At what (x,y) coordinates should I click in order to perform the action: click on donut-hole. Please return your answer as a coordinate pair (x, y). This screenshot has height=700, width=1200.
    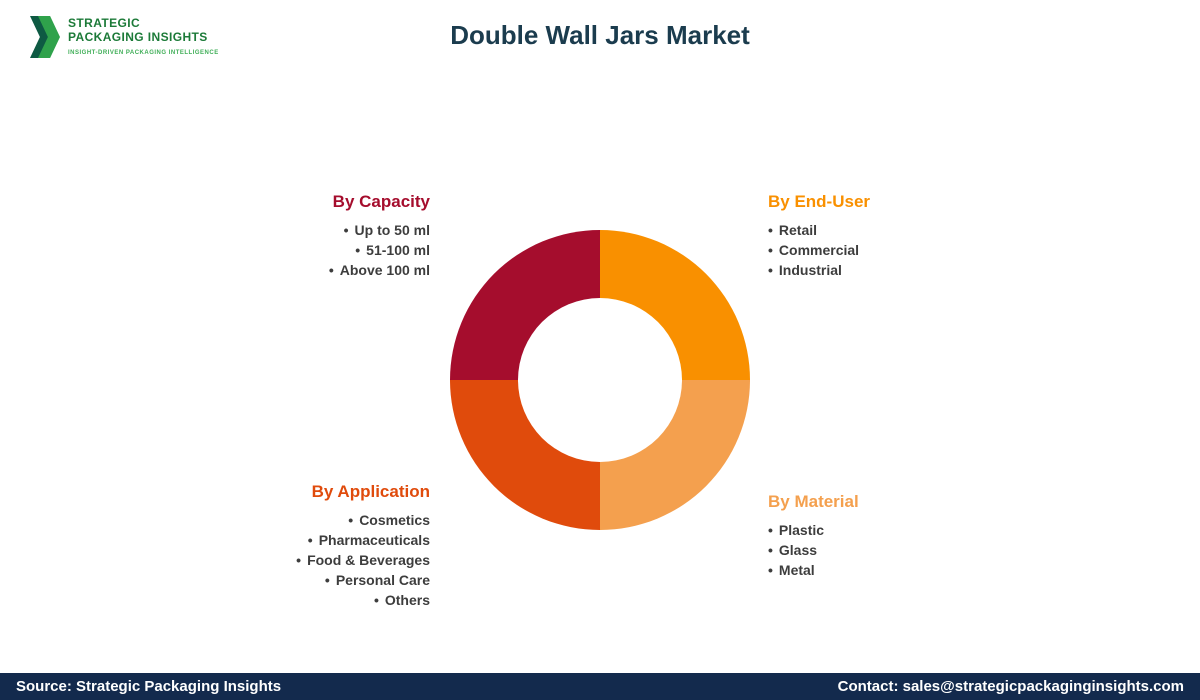
    Looking at the image, I should click on (600, 380).